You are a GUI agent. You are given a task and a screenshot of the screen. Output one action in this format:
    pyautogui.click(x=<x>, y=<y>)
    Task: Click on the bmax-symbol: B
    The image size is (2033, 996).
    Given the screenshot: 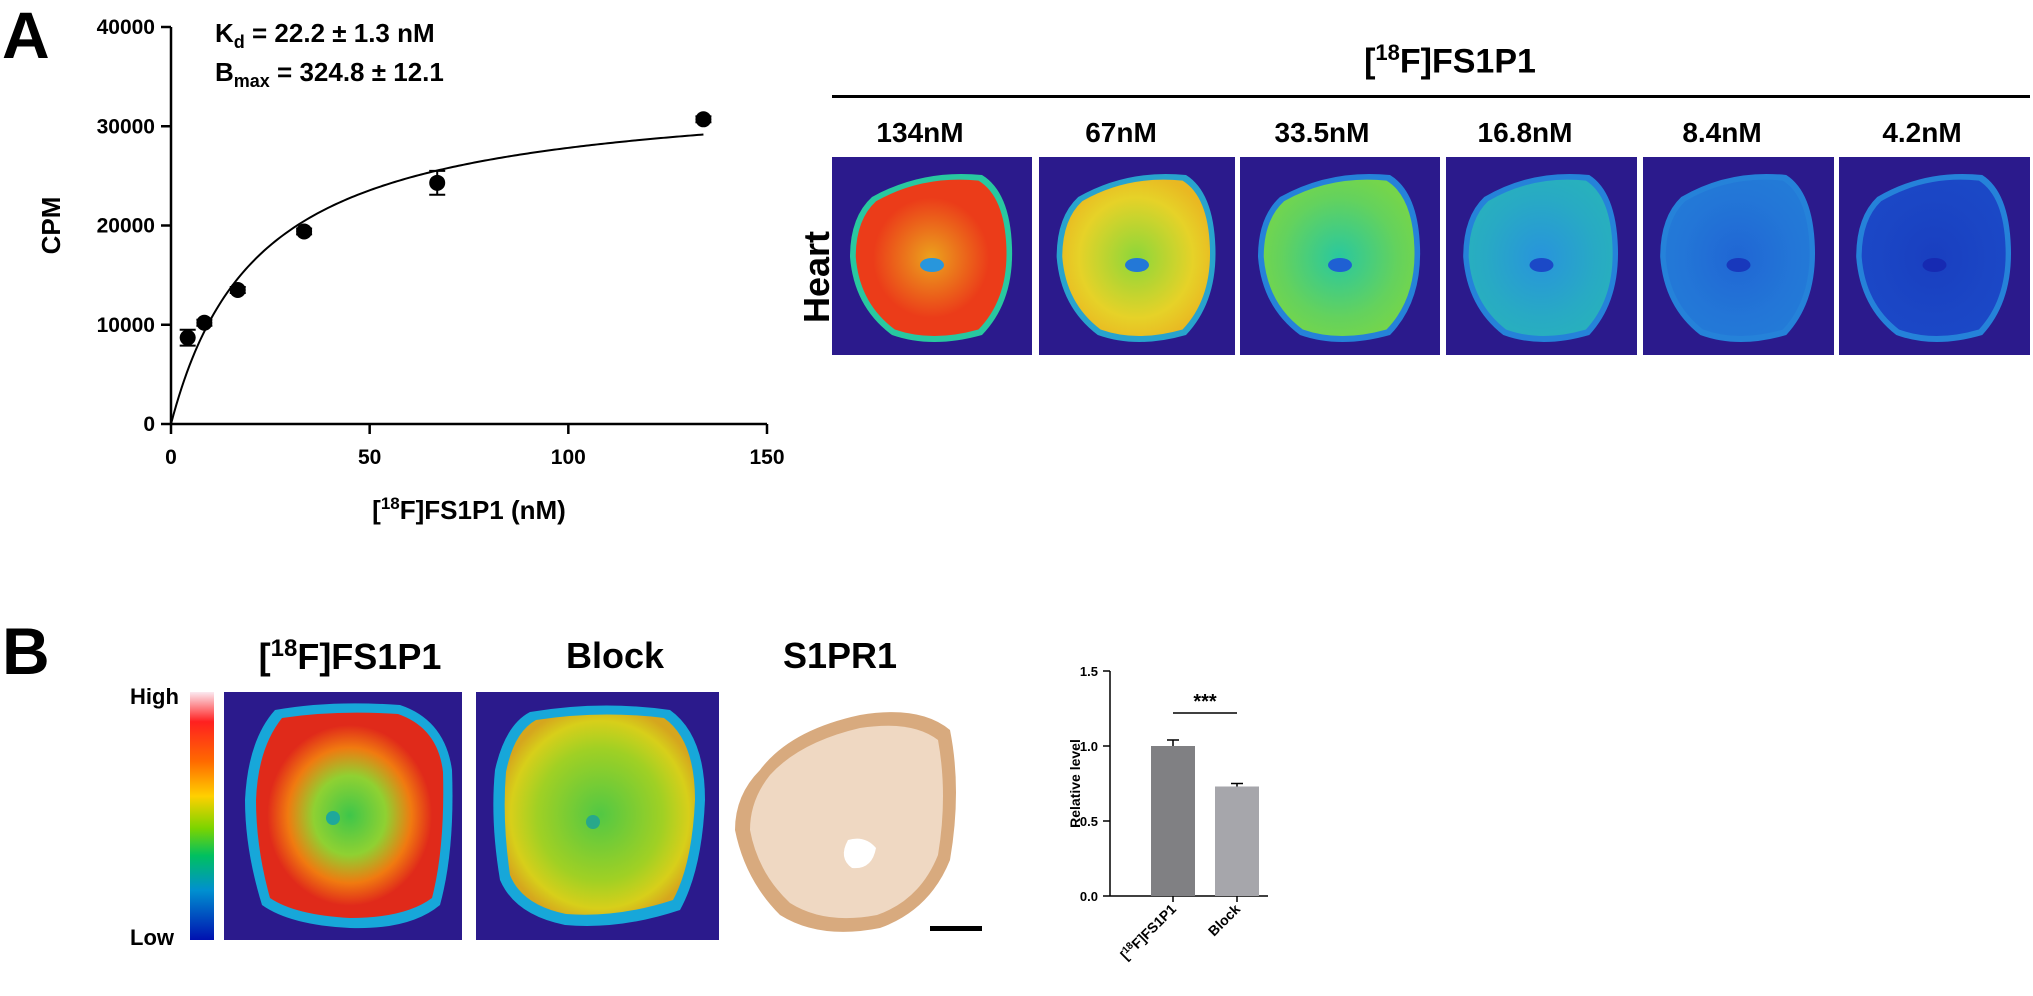 What is the action you would take?
    pyautogui.click(x=224, y=72)
    